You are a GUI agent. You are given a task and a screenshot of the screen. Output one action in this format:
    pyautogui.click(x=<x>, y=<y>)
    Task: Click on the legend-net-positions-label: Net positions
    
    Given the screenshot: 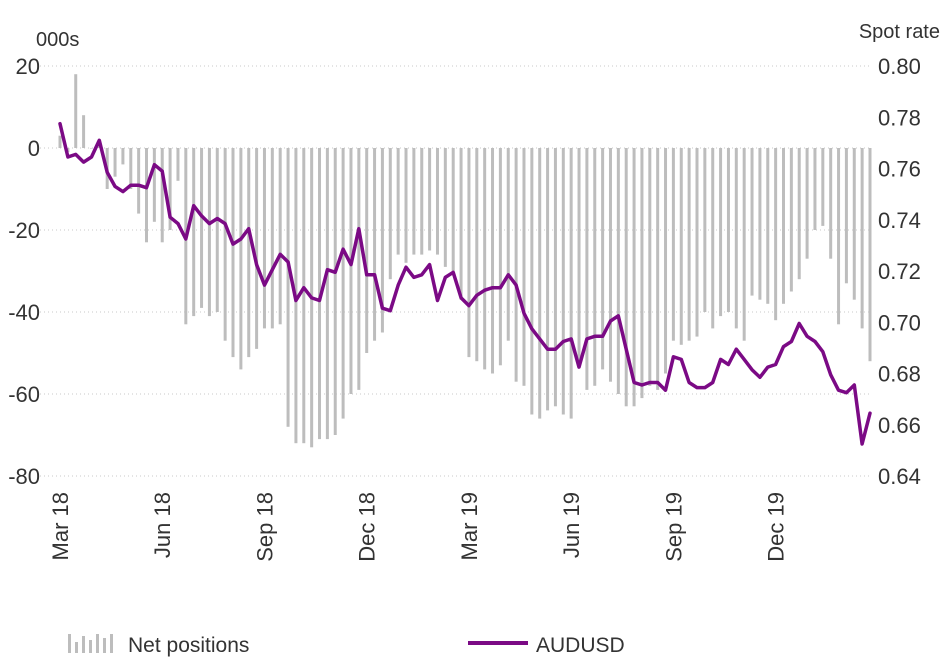 What is the action you would take?
    pyautogui.click(x=188, y=645)
    